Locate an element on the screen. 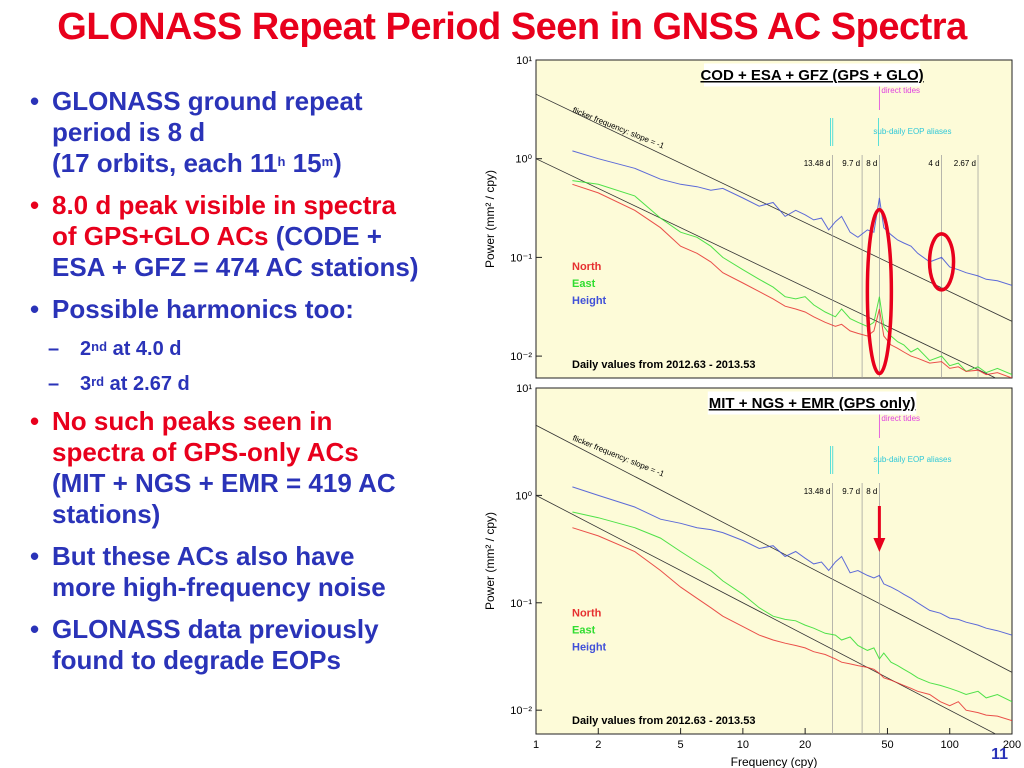 The image size is (1024, 768). peak-4d-highlight is located at coordinates (941, 262).